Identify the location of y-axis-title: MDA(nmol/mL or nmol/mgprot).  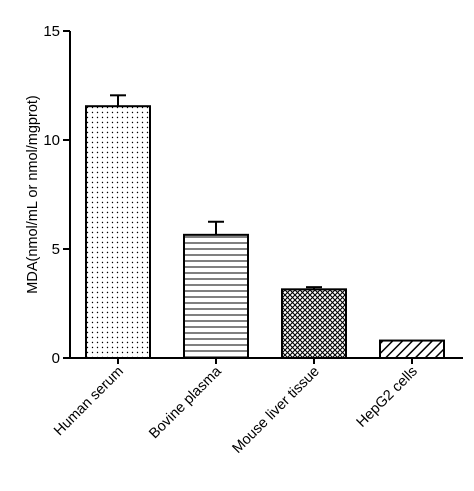
(33, 194).